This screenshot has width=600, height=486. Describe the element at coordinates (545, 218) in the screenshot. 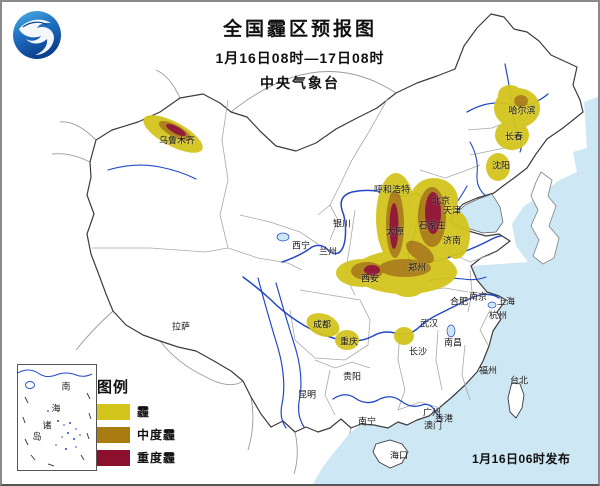

I see `korea-landmass` at that location.